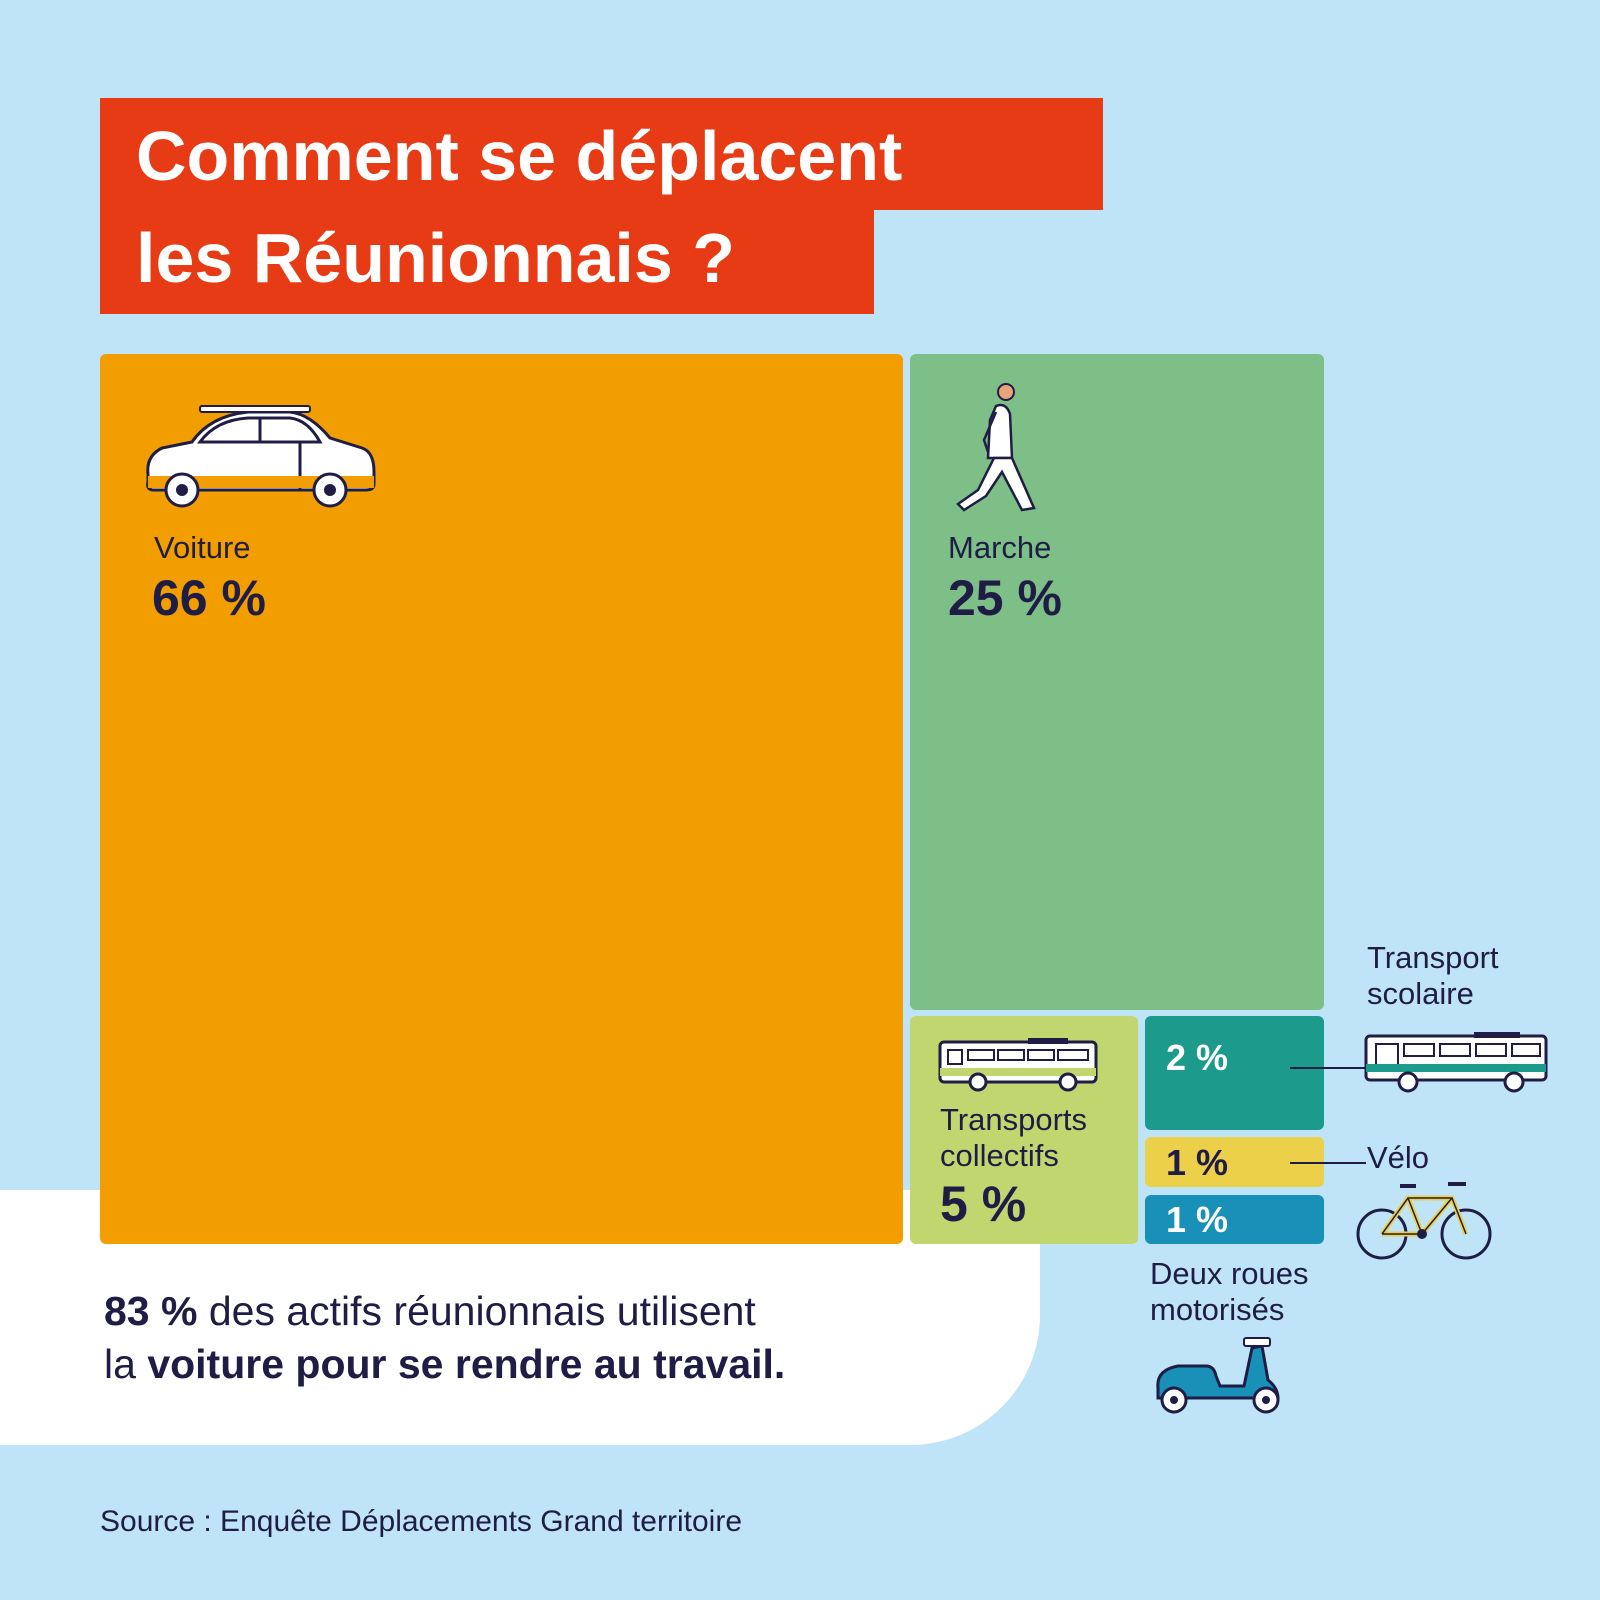 The image size is (1600, 1600). Describe the element at coordinates (209, 598) in the screenshot. I see `value-voiture: 66 %` at that location.